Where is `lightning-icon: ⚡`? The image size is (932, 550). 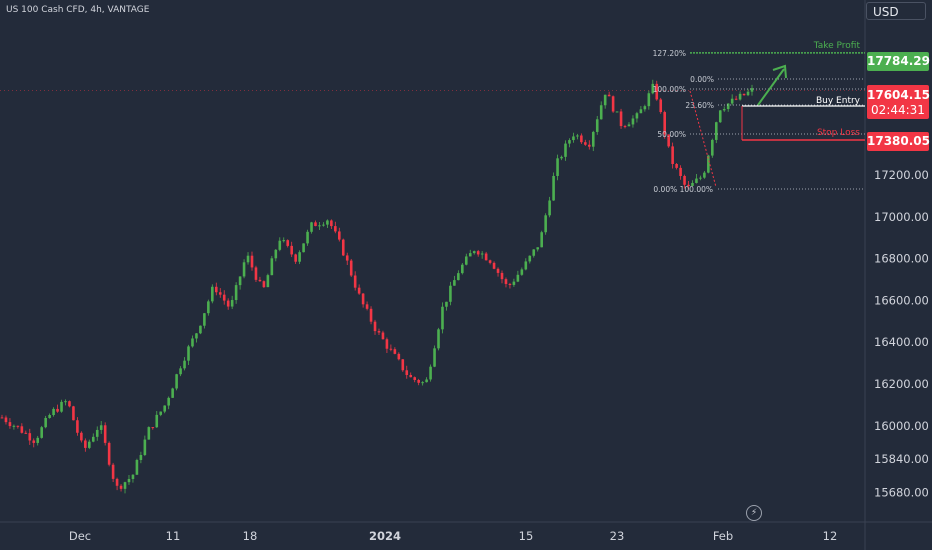 lightning-icon: ⚡ is located at coordinates (754, 513).